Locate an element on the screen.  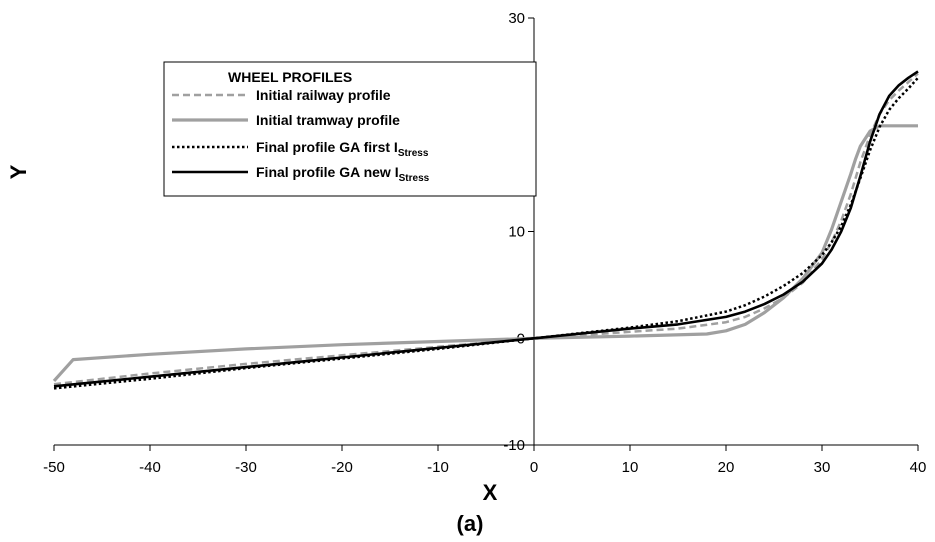
x-tick-label: -10 is located at coordinates (438, 467).